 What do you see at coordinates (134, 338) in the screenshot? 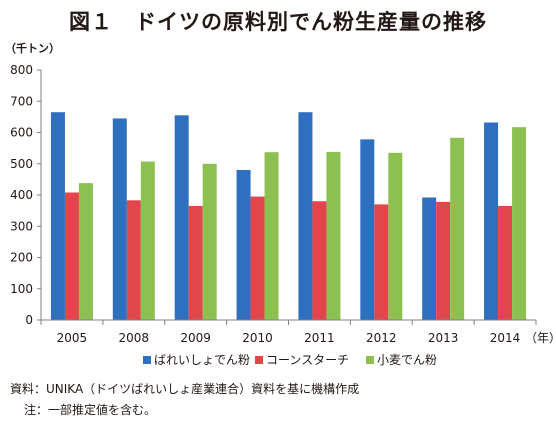
I see `x-tick-label: 2008` at bounding box center [134, 338].